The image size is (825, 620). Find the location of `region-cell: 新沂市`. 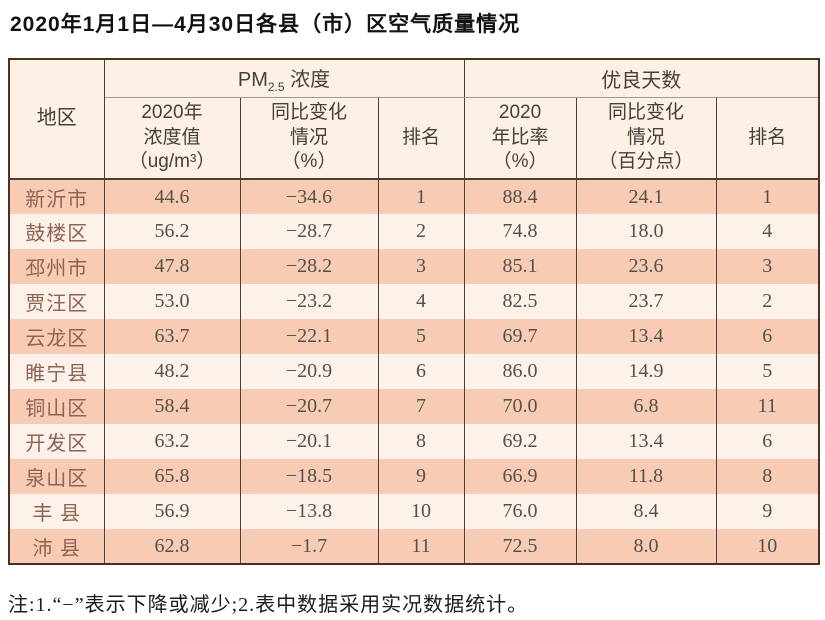

region-cell: 新沂市 is located at coordinates (56, 196).